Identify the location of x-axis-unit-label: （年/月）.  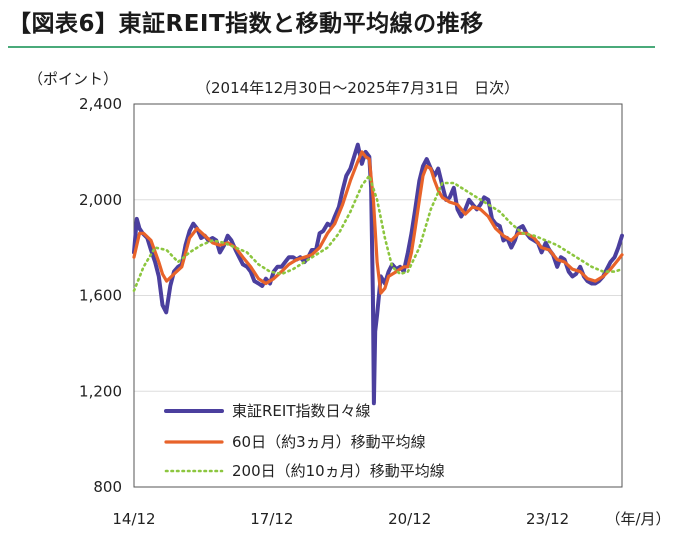
(637, 519).